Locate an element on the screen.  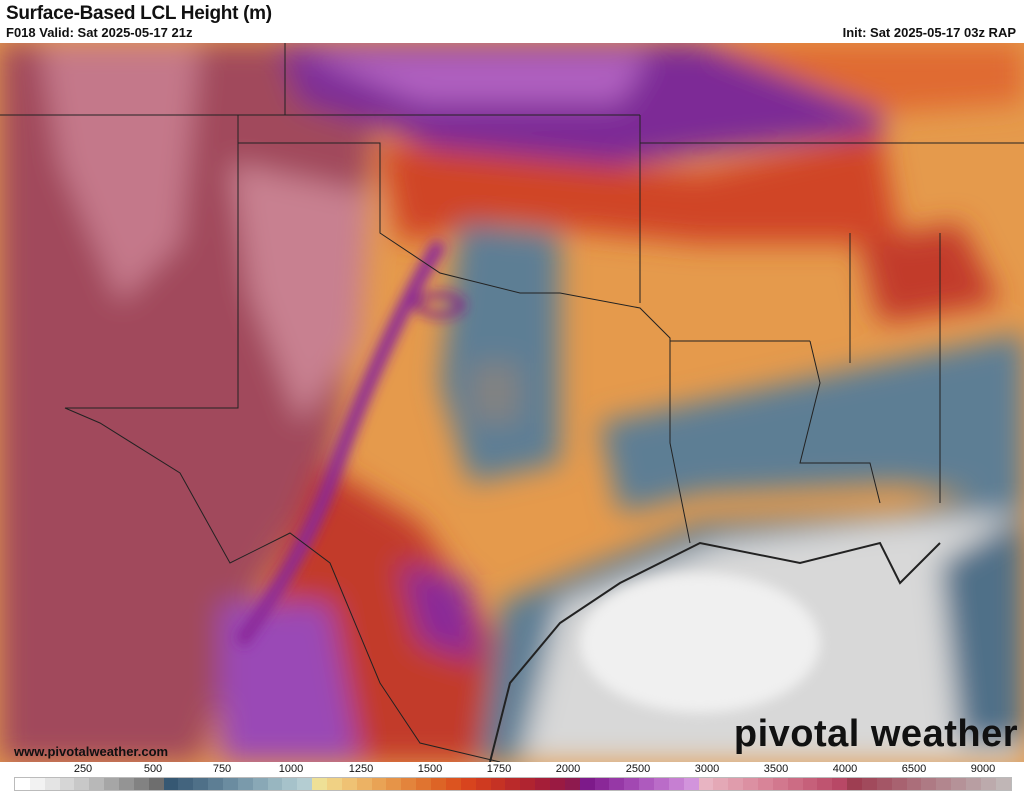
colorbar-label: 3000 is located at coordinates (707, 769).